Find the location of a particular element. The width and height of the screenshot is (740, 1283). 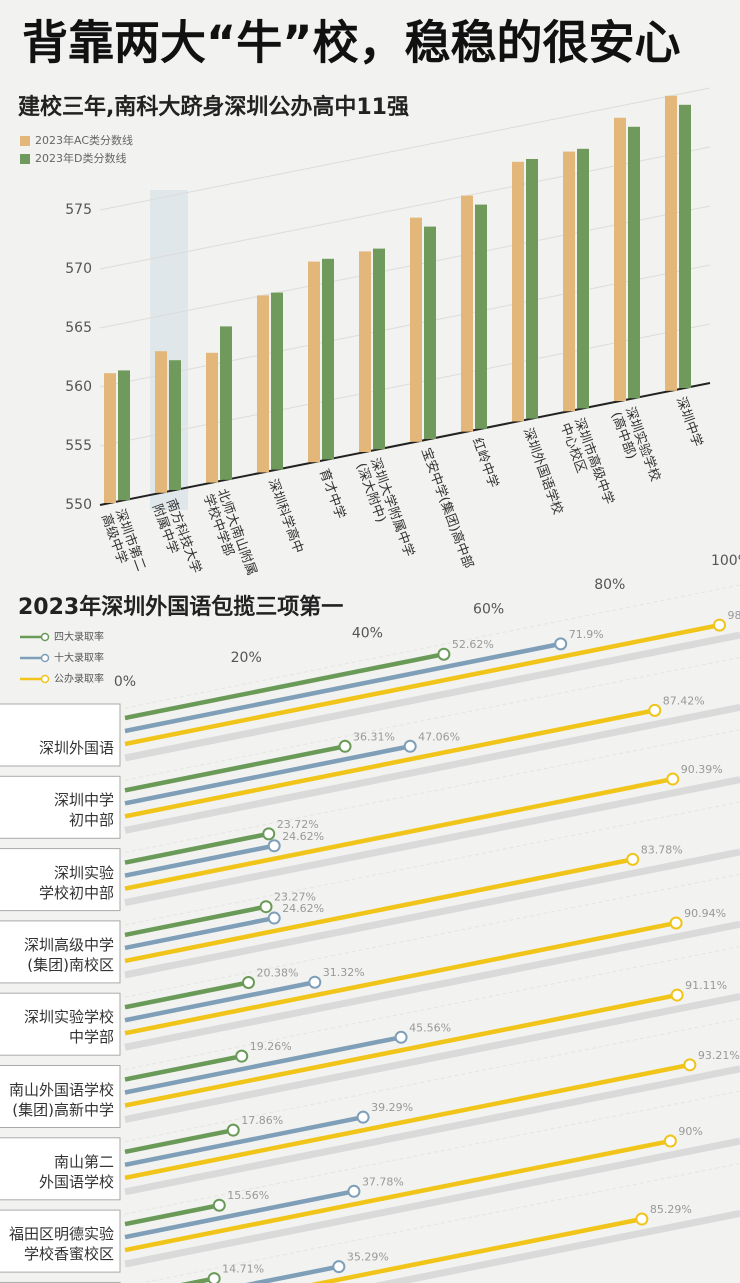

value-label: 47.06% is located at coordinates (439, 736).